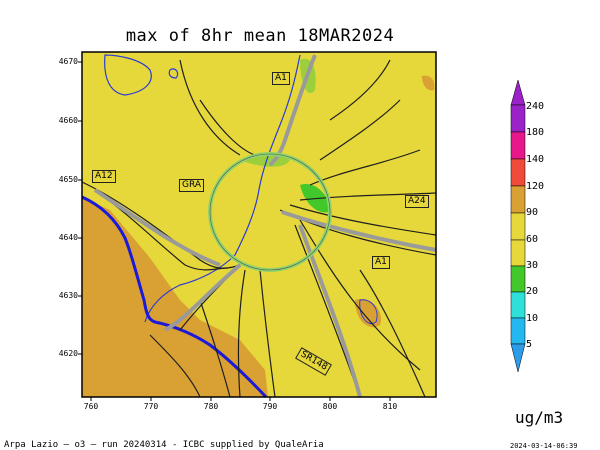 The width and height of the screenshot is (600, 450). Describe the element at coordinates (539, 417) in the screenshot. I see `unit-label: ug/m3` at that location.